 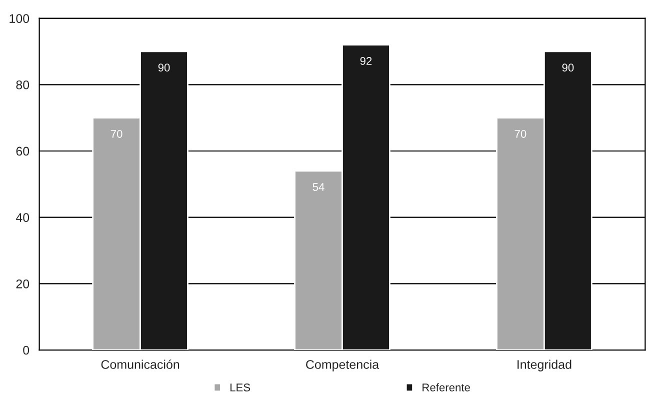 I want to click on y-tick-label: 100, so click(x=20, y=18).